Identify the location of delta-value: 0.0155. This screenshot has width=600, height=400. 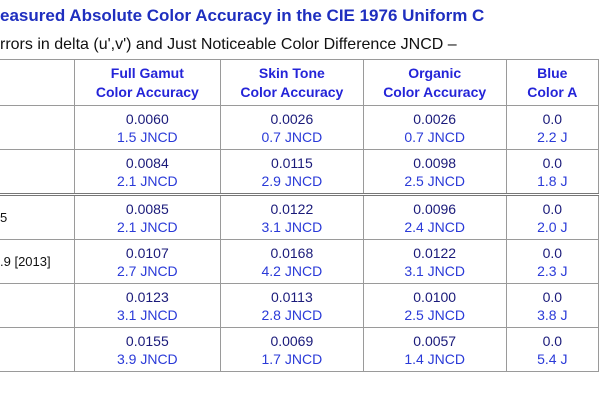
(147, 340).